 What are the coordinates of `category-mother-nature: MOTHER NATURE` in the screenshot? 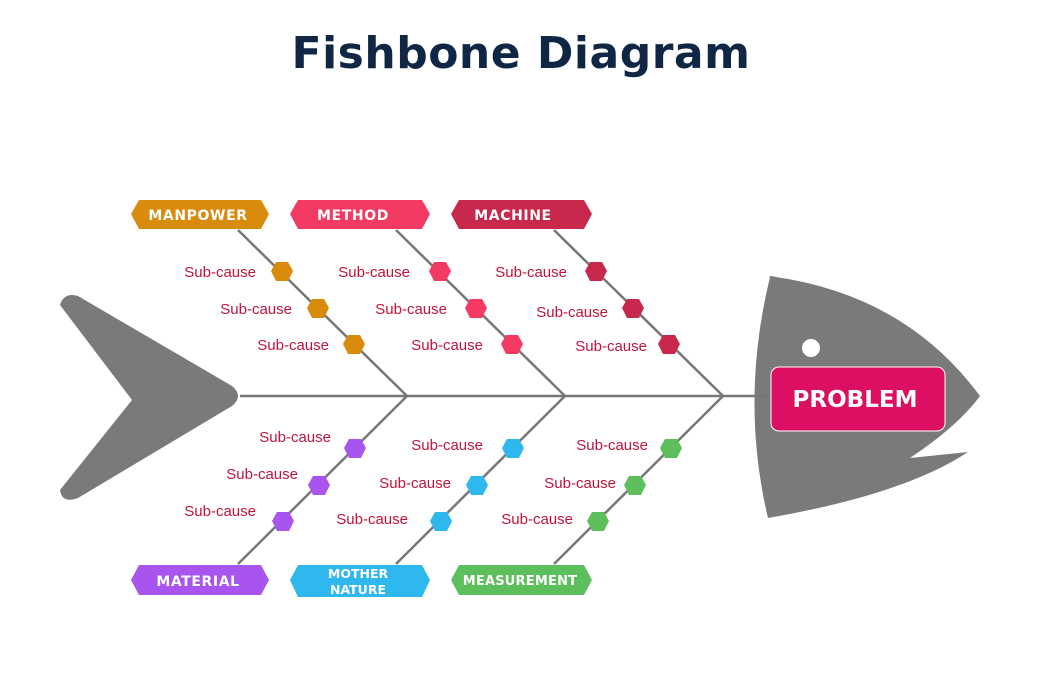 It's located at (360, 581).